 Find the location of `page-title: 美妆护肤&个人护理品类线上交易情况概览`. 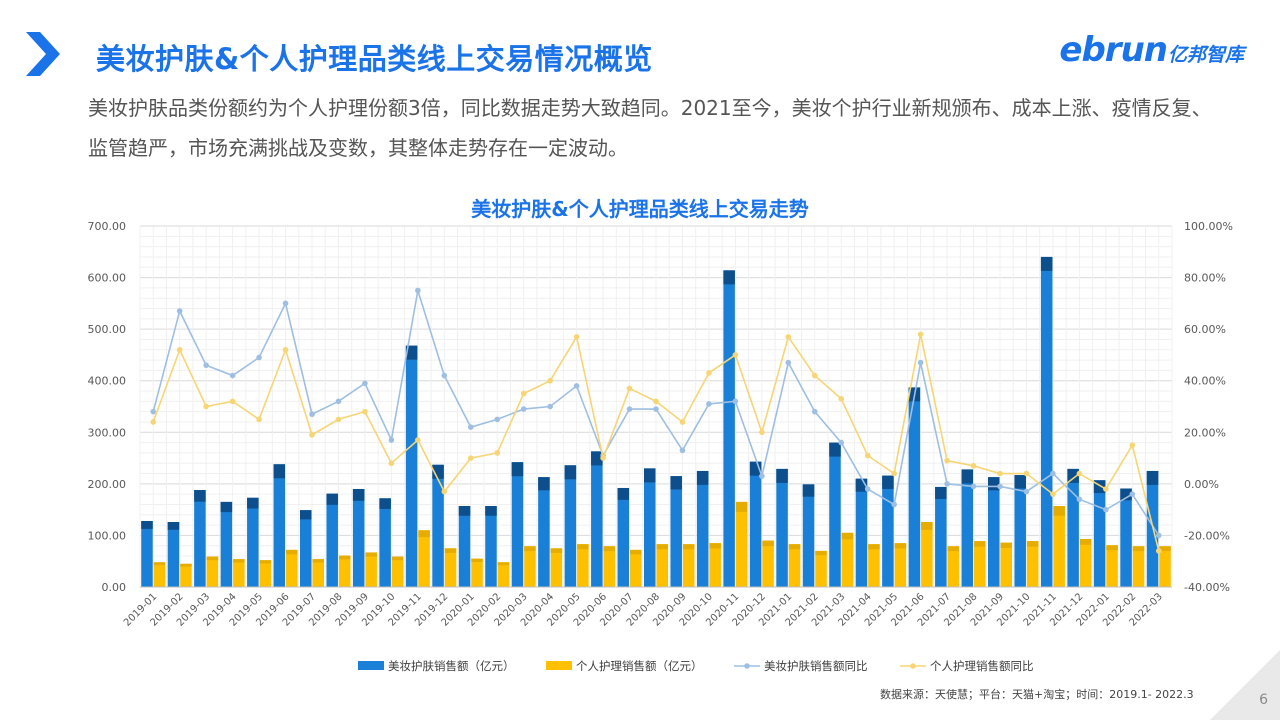

page-title: 美妆护肤&个人护理品类线上交易情况概览 is located at coordinates (374, 59).